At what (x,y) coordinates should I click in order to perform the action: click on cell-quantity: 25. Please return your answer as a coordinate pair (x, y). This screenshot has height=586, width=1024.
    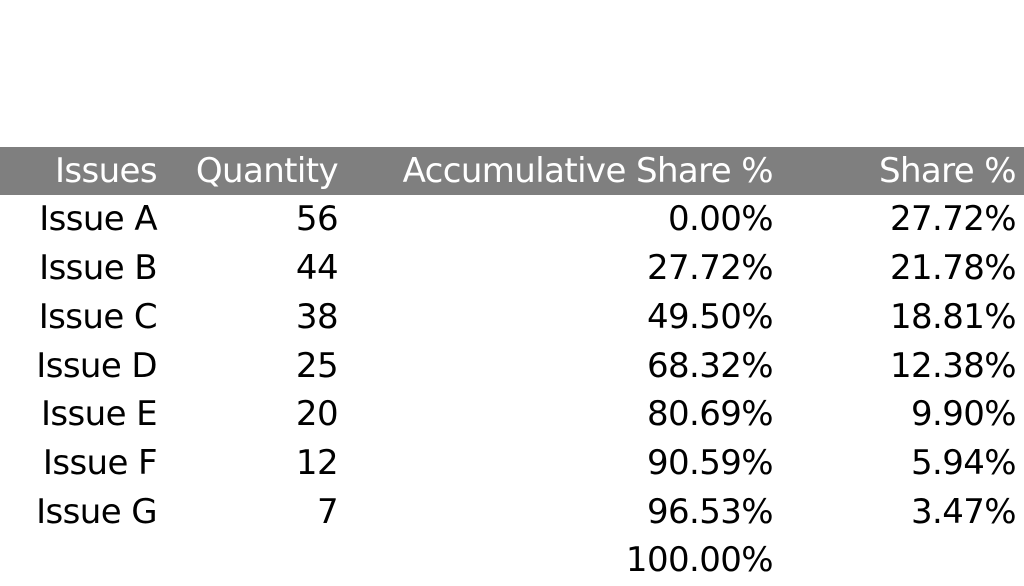
    Looking at the image, I should click on (317, 366).